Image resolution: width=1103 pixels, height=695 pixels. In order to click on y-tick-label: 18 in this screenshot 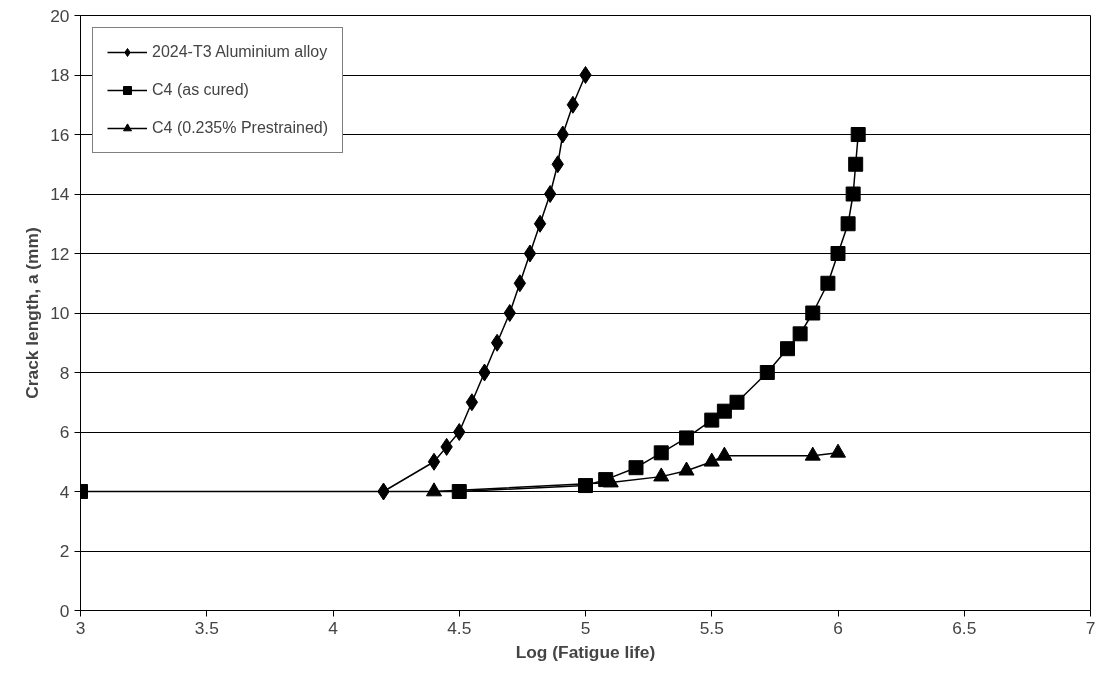, I will do `click(60, 75)`.